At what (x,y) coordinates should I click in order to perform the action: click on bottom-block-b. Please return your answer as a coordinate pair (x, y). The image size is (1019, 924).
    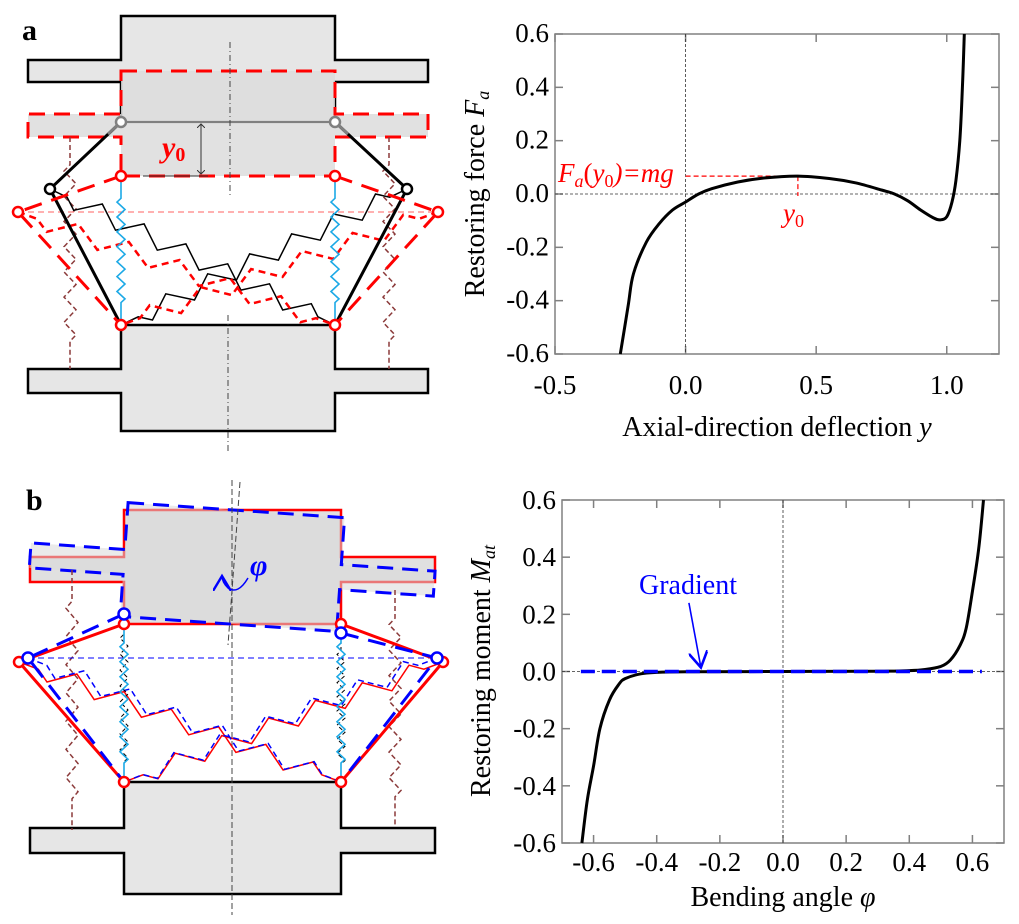
    Looking at the image, I should click on (232, 838).